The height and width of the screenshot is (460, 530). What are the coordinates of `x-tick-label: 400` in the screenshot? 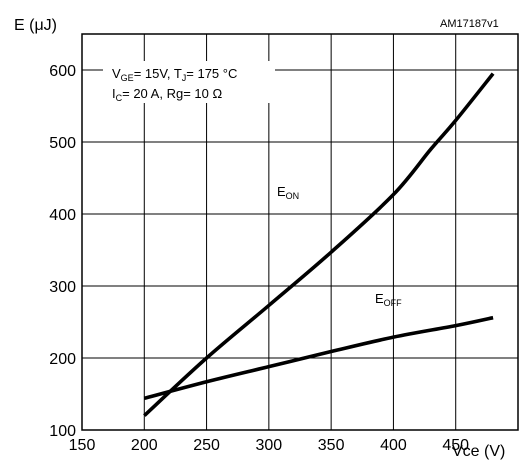 It's located at (393, 445).